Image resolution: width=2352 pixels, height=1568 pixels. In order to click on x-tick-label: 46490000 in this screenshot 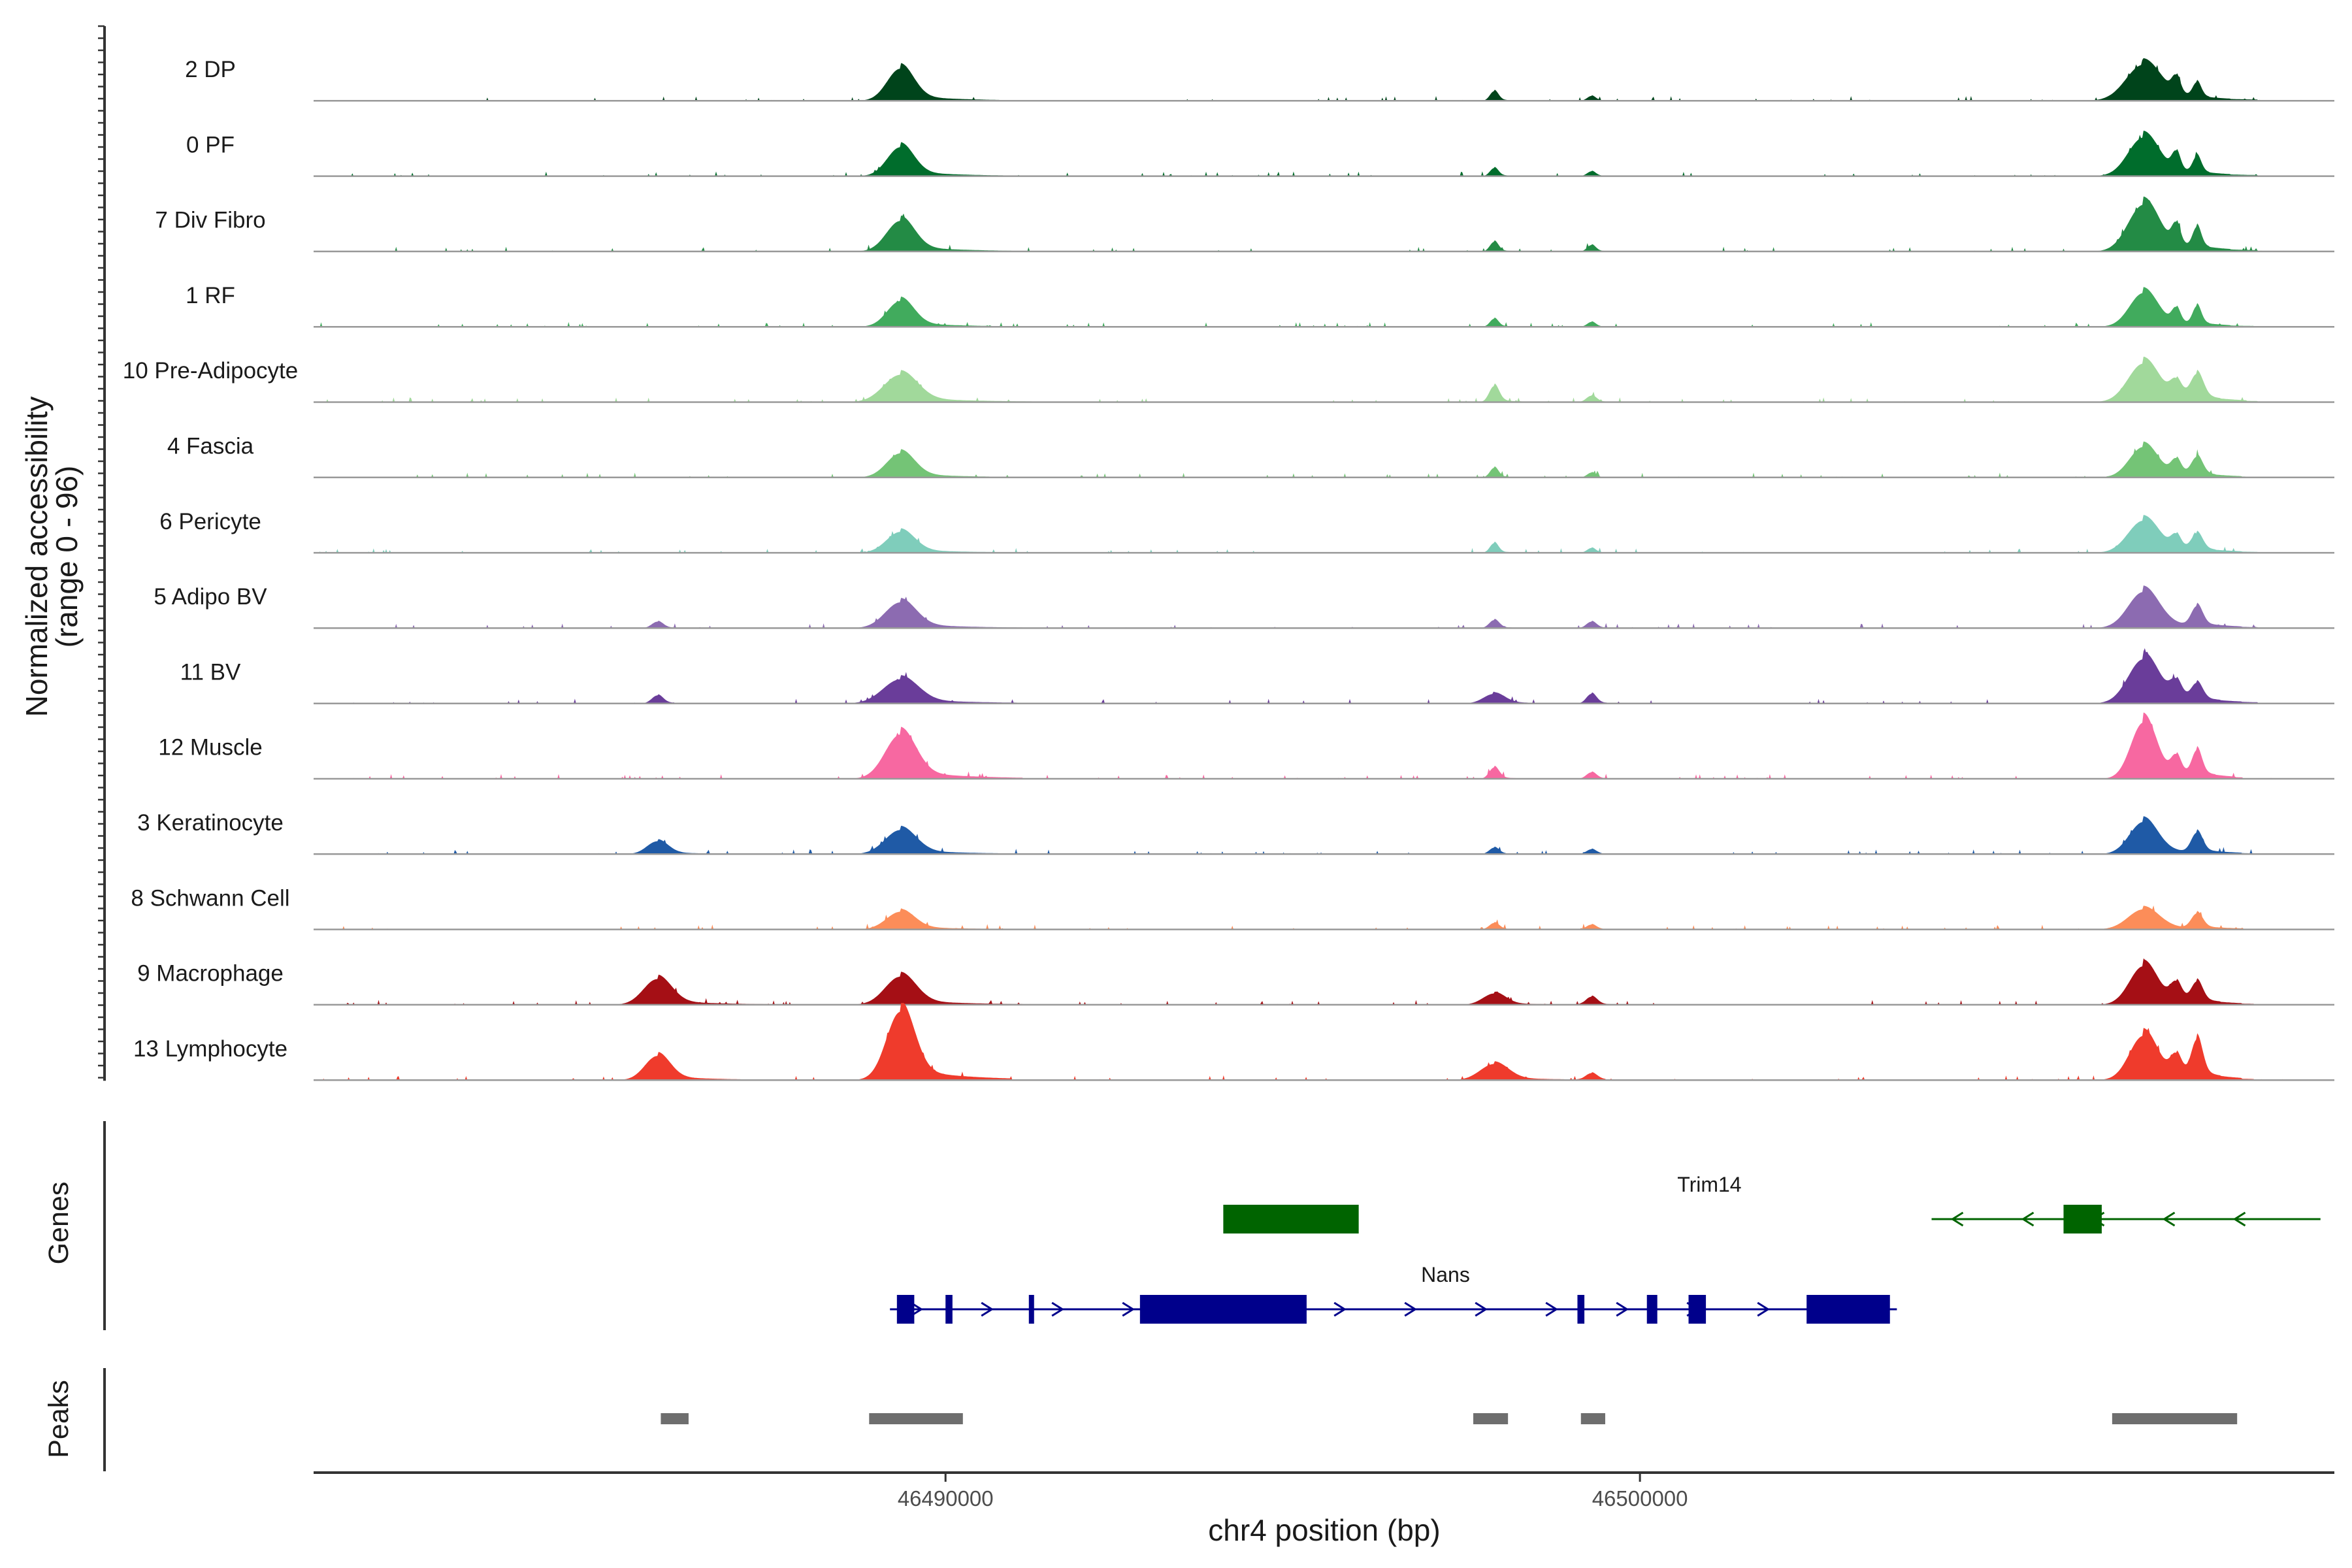, I will do `click(946, 1498)`.